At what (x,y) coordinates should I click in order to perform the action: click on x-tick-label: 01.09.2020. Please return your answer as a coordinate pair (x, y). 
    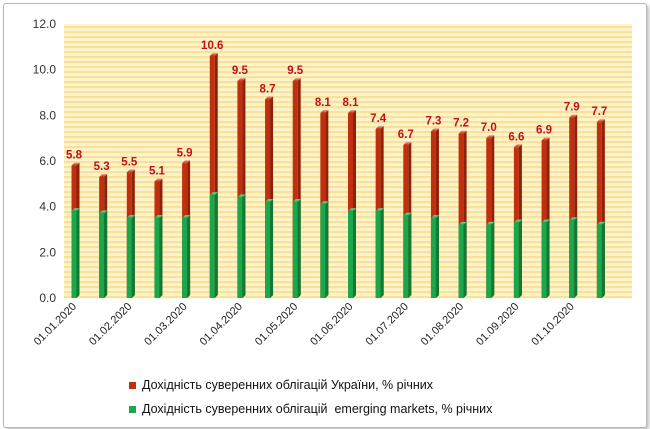
    Looking at the image, I should click on (497, 324).